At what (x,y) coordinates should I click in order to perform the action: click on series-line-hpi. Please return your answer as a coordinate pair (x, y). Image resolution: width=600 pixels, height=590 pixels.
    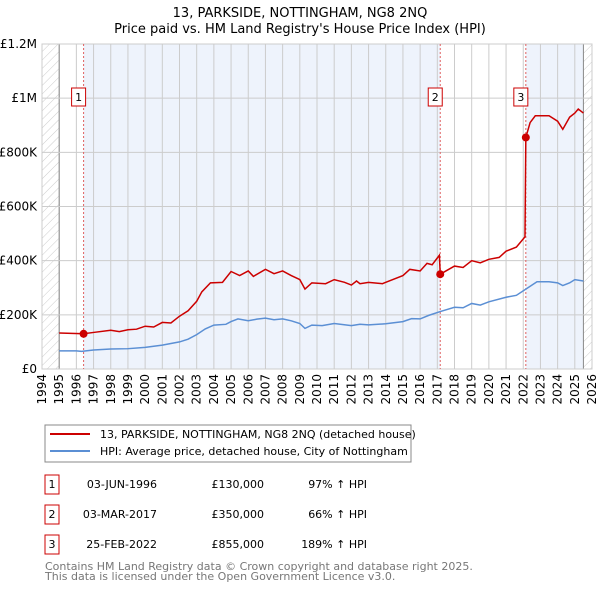
    Looking at the image, I should click on (321, 315).